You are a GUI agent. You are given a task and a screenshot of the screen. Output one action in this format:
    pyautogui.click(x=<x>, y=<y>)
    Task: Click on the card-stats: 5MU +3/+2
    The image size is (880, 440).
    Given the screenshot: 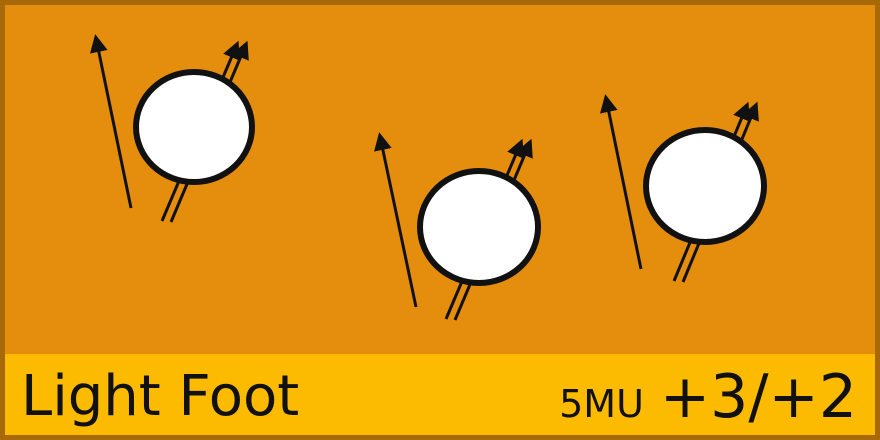 What is the action you would take?
    pyautogui.click(x=708, y=398)
    